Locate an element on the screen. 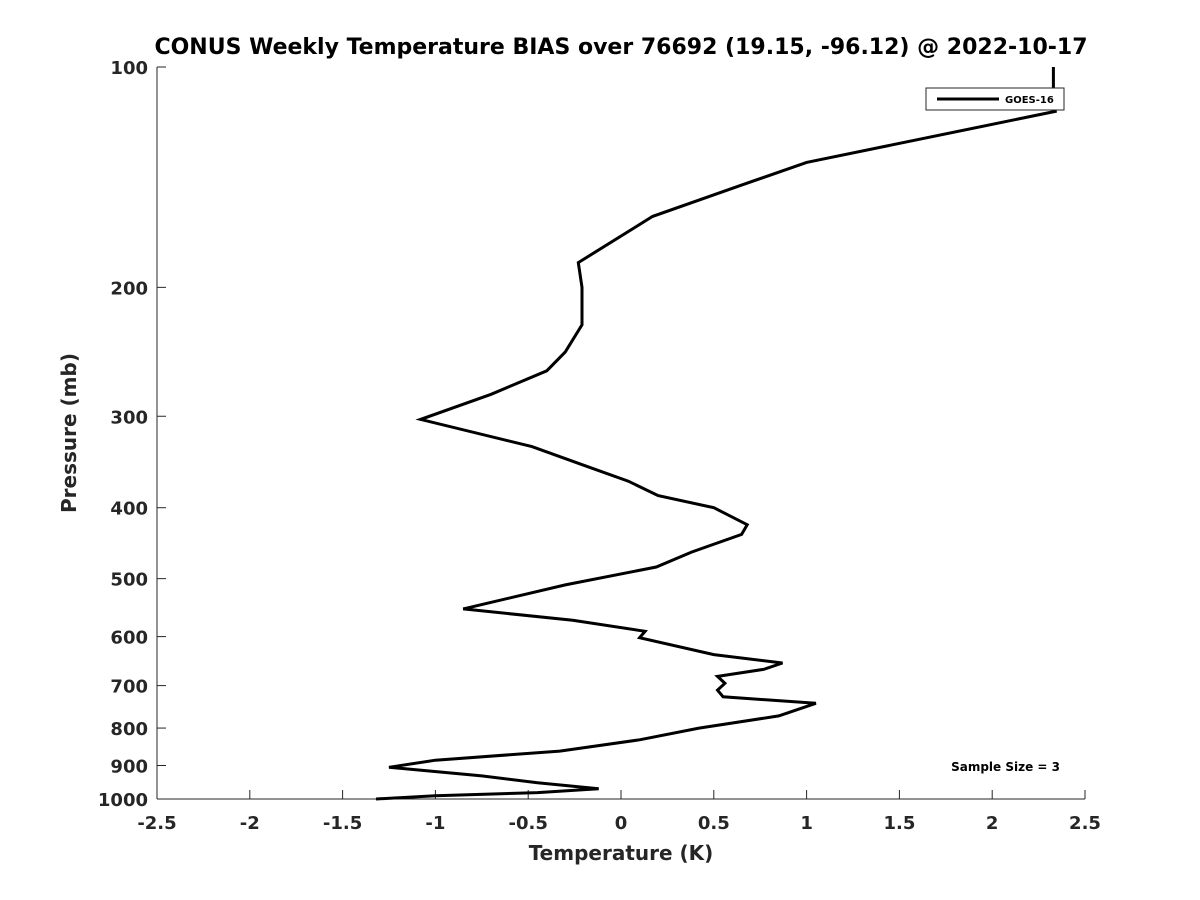 This screenshot has width=1200, height=900. x-tick-label: 0.5 is located at coordinates (714, 823).